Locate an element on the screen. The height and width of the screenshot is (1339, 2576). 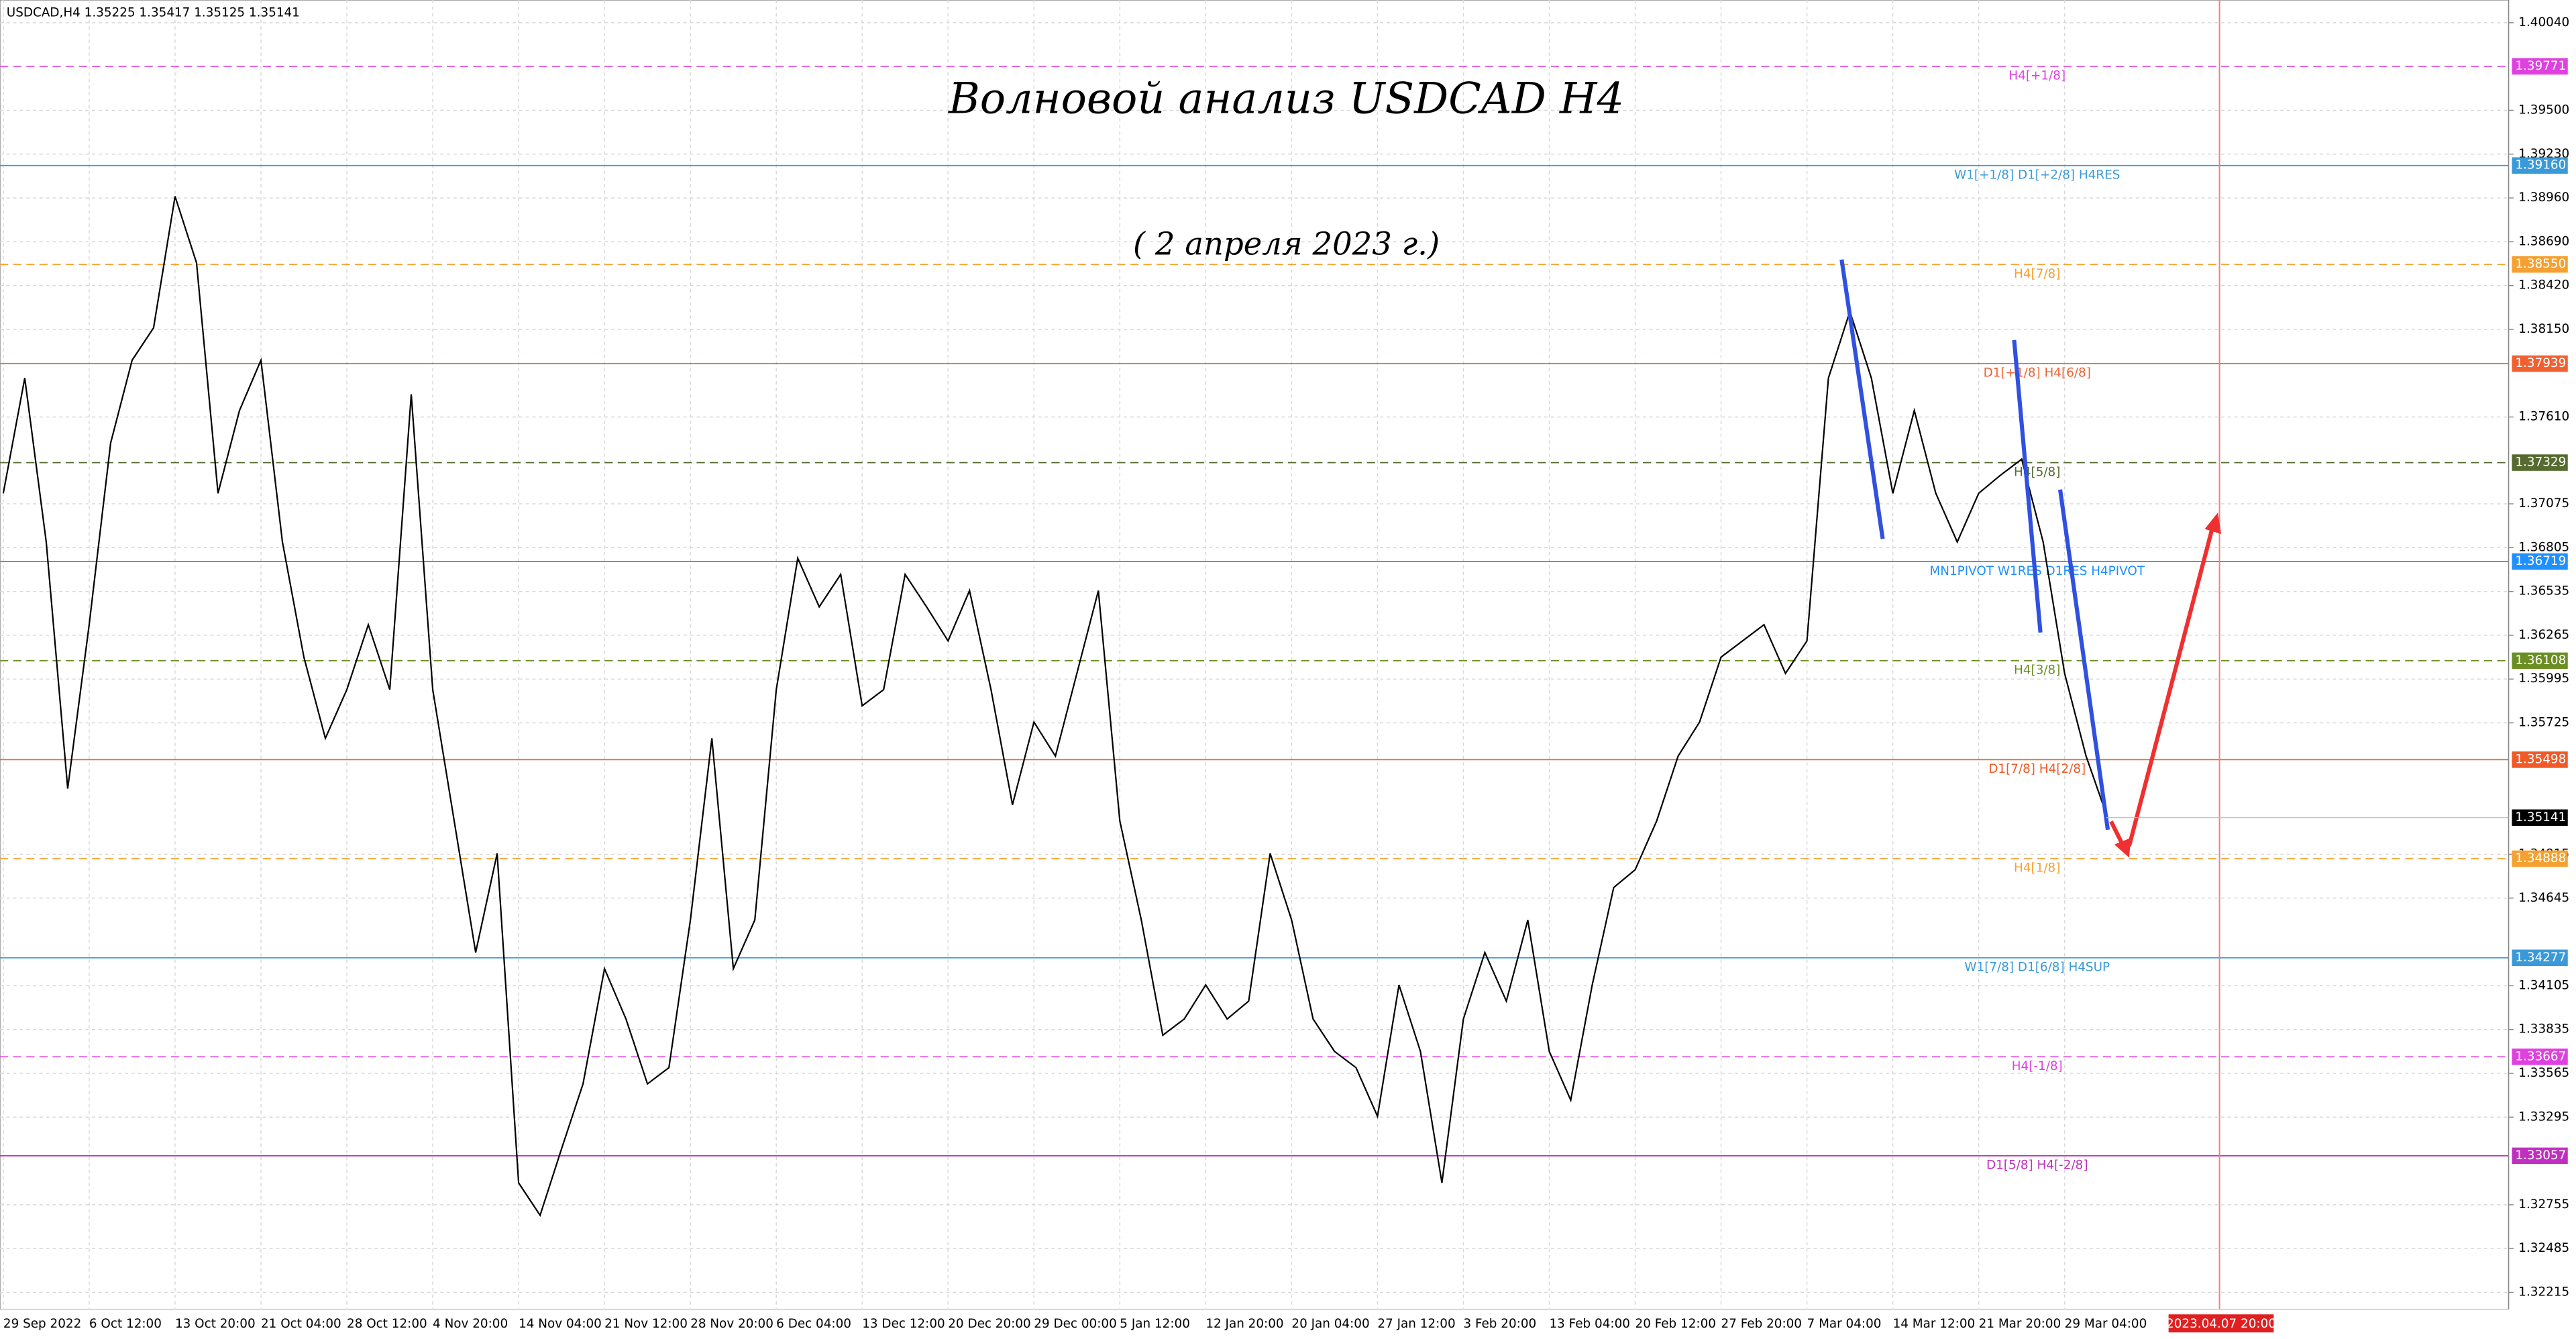
level-label: H4[-1/8] is located at coordinates (2037, 1066).